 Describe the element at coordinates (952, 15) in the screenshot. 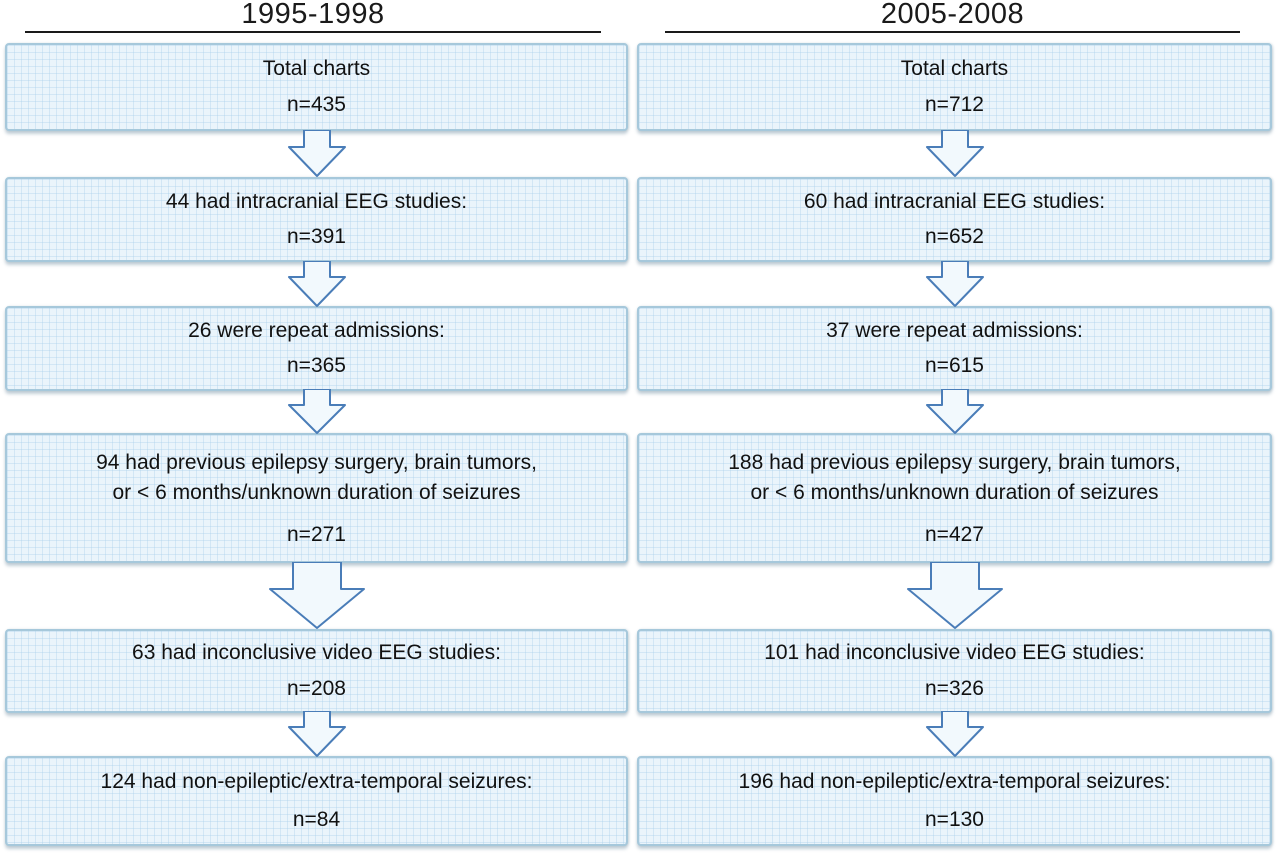

I see `column-title: 2005-2008` at that location.